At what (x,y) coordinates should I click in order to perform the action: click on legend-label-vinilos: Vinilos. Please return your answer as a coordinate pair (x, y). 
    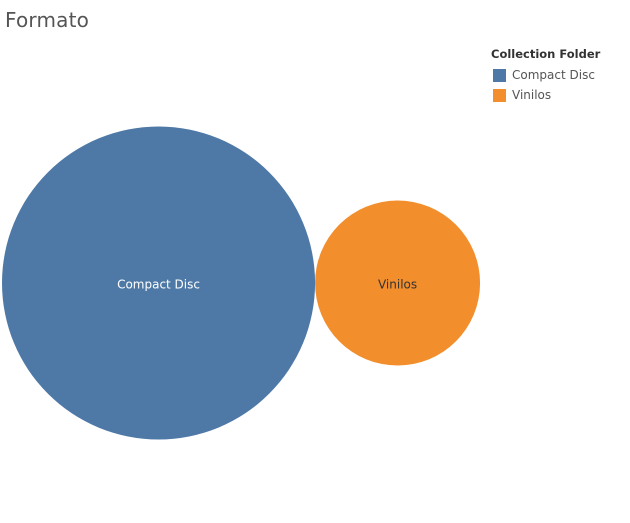
    Looking at the image, I should click on (532, 95).